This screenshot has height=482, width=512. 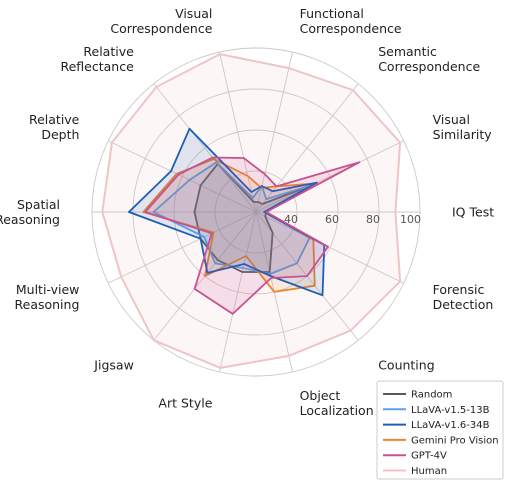 What do you see at coordinates (429, 471) in the screenshot?
I see `legend-label: Human` at bounding box center [429, 471].